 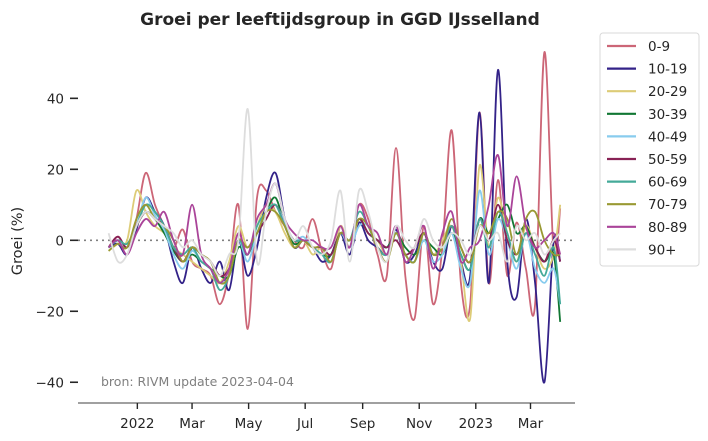 What do you see at coordinates (137, 424) in the screenshot?
I see `x-tick-label: 2022` at bounding box center [137, 424].